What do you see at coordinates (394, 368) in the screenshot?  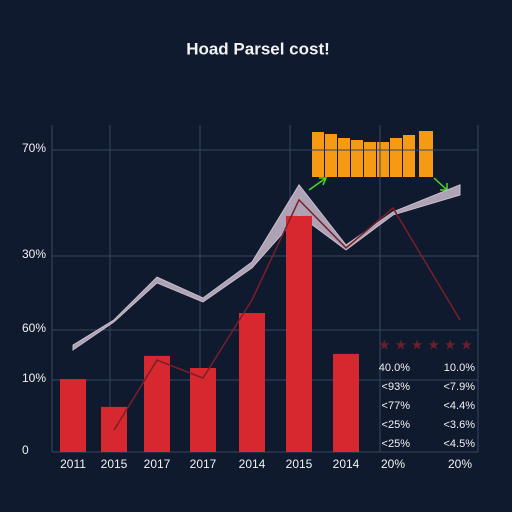 I see `table-cell: 40.0%` at bounding box center [394, 368].